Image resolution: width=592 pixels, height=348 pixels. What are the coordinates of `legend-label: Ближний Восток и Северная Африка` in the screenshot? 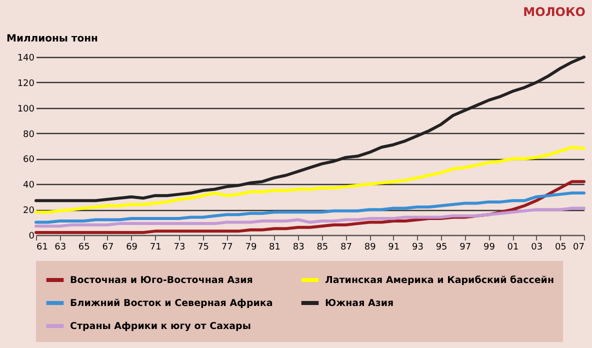 It's located at (171, 303).